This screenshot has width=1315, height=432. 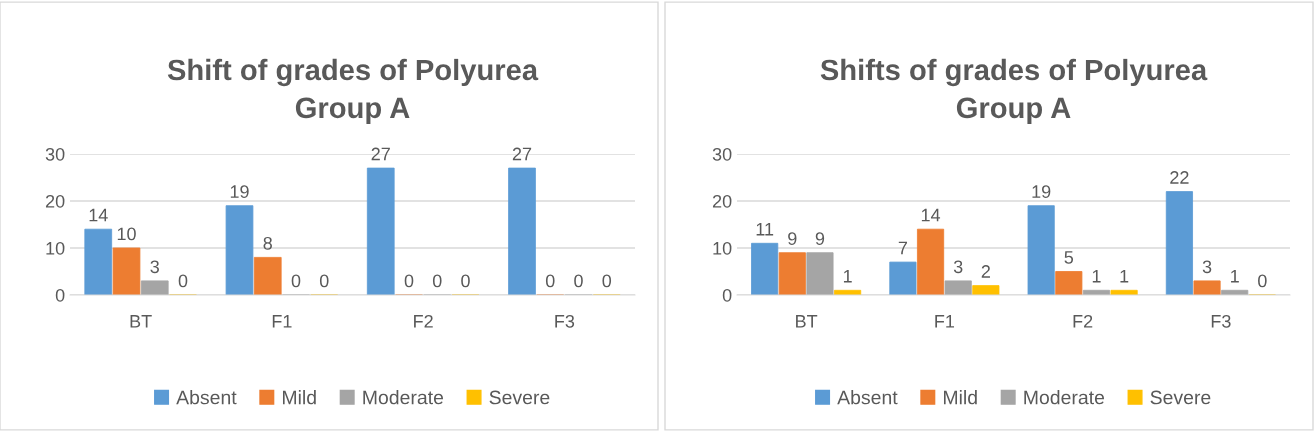 I want to click on chart-title: Shifts of grades of Polyurea Group A, so click(x=1014, y=91).